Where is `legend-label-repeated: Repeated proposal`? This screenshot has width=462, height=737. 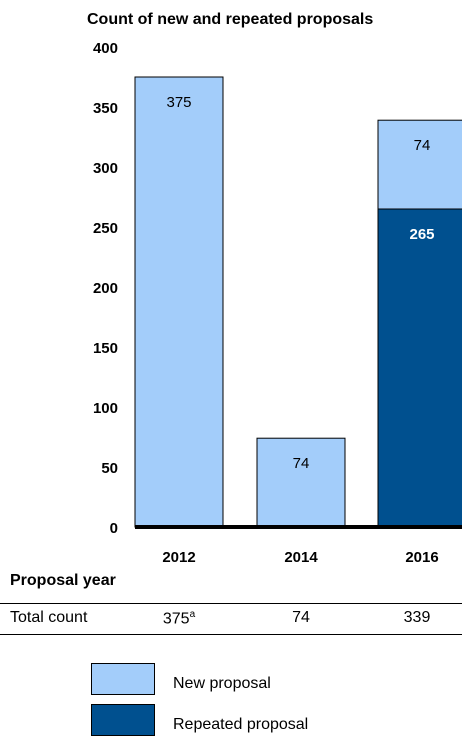
legend-label-repeated: Repeated proposal is located at coordinates (241, 724).